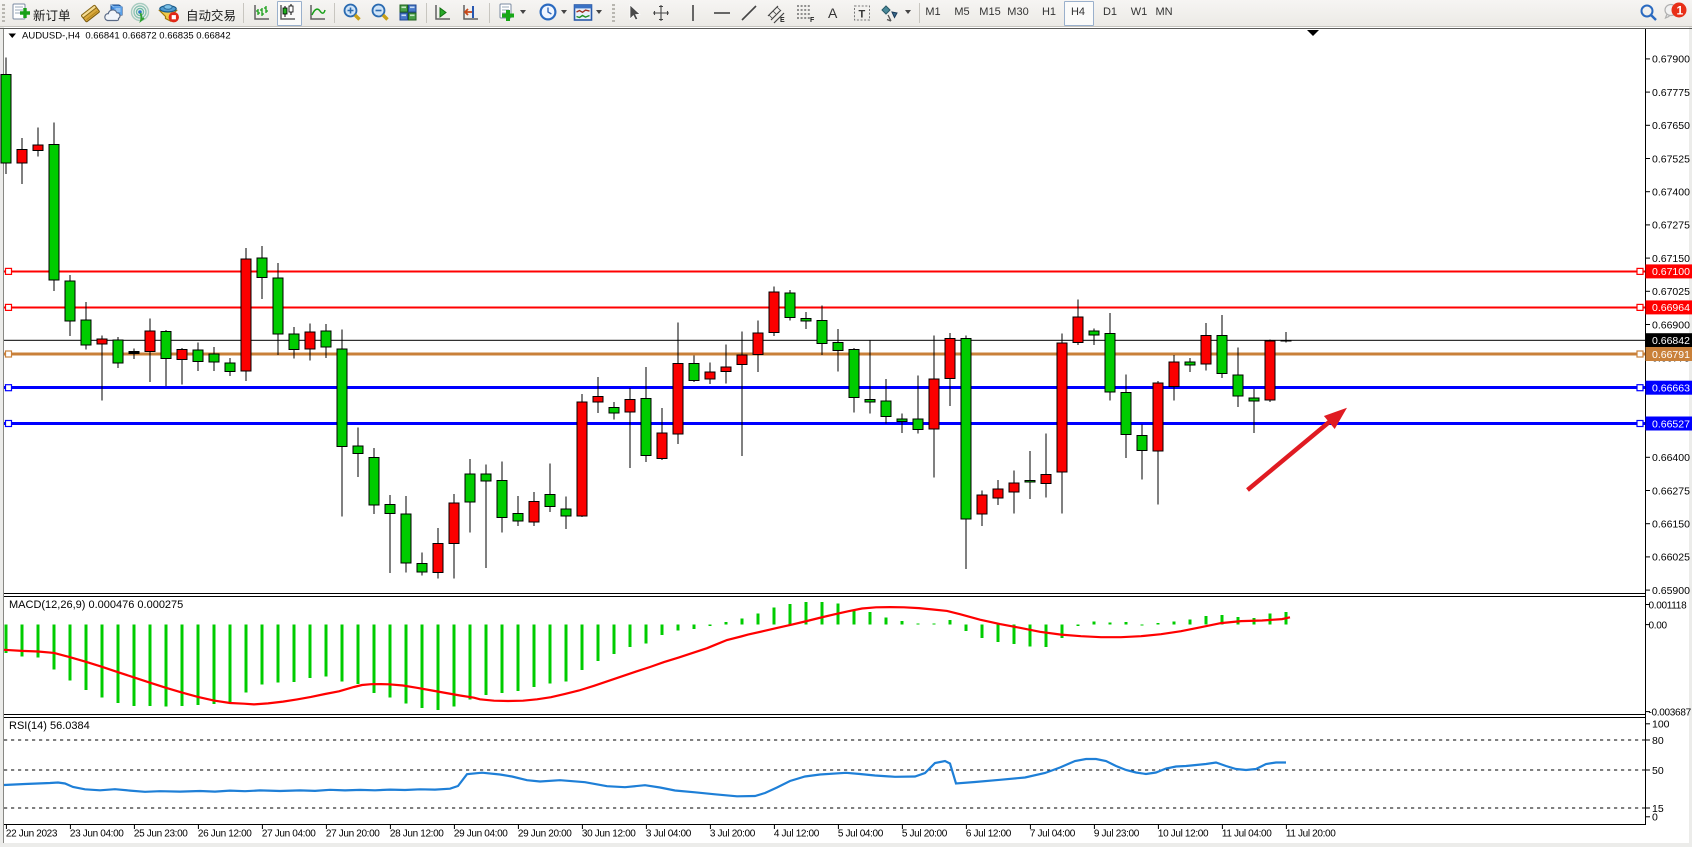  I want to click on svg-text: RSI(14) 56.0384, so click(49, 726).